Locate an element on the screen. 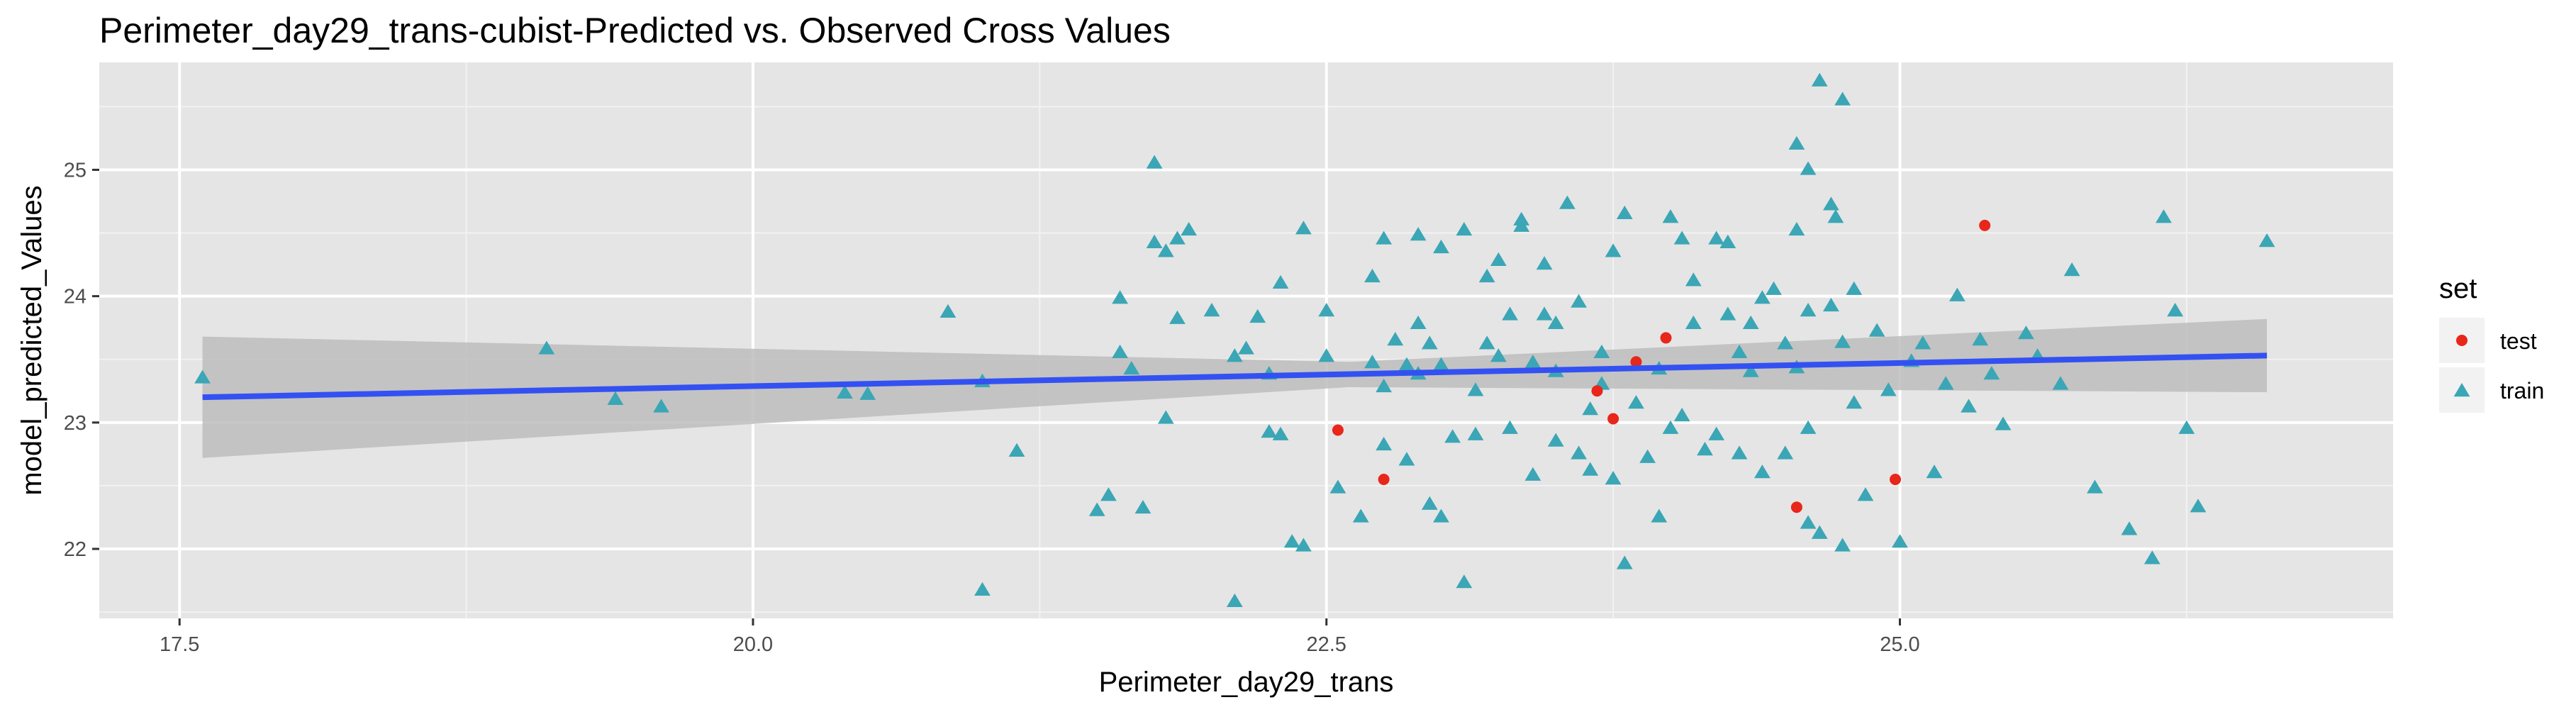 The image size is (2576, 712). x-tick-label: 25.0 is located at coordinates (1899, 644).